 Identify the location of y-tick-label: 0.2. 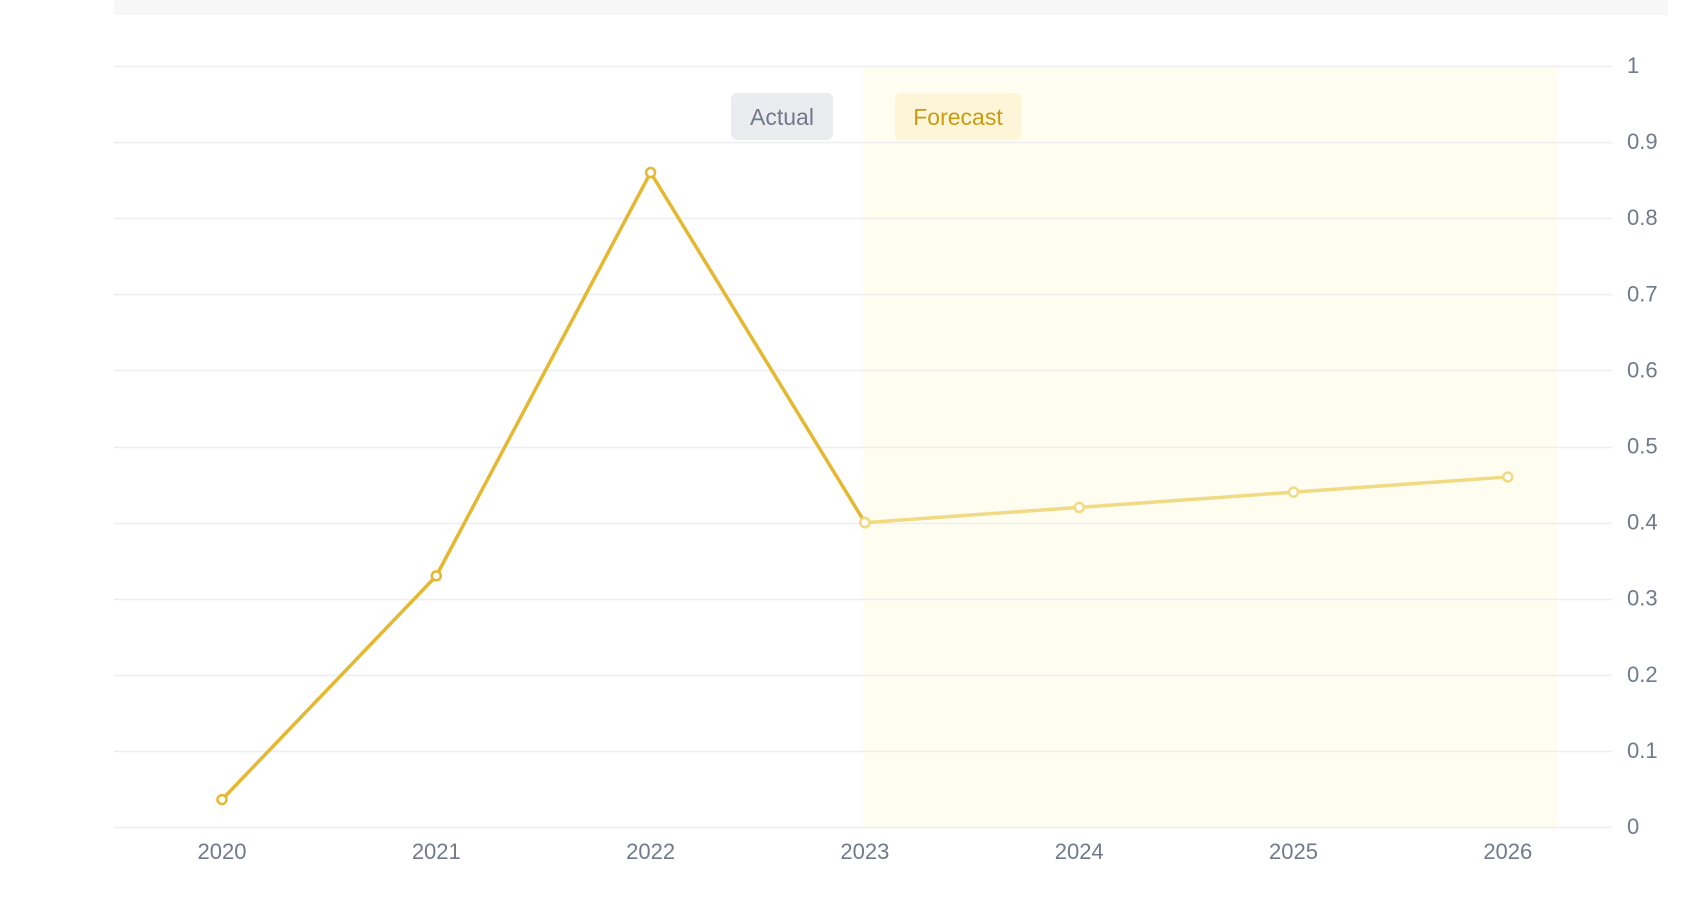
(1642, 674).